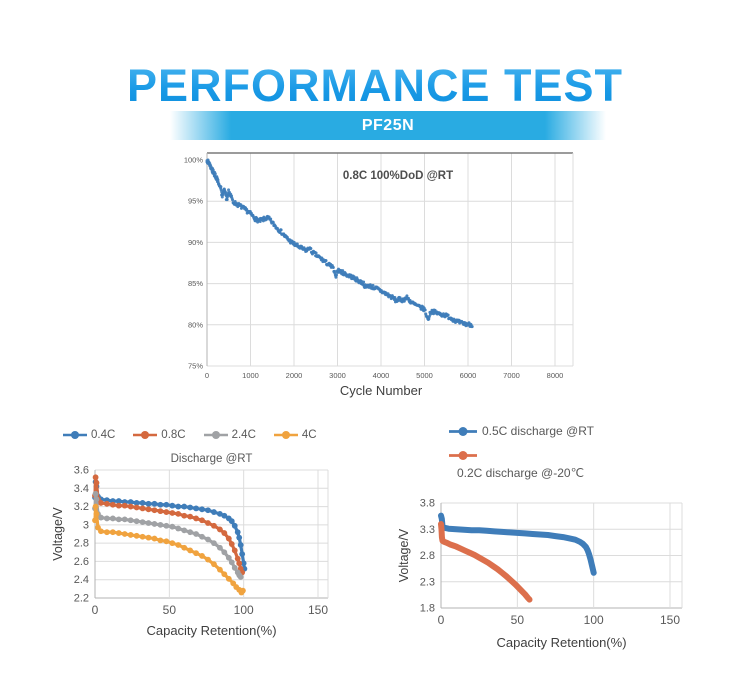 The image size is (750, 693). I want to click on legend-item-0-5c-rt: 0.5C discharge @RT, so click(521, 431).